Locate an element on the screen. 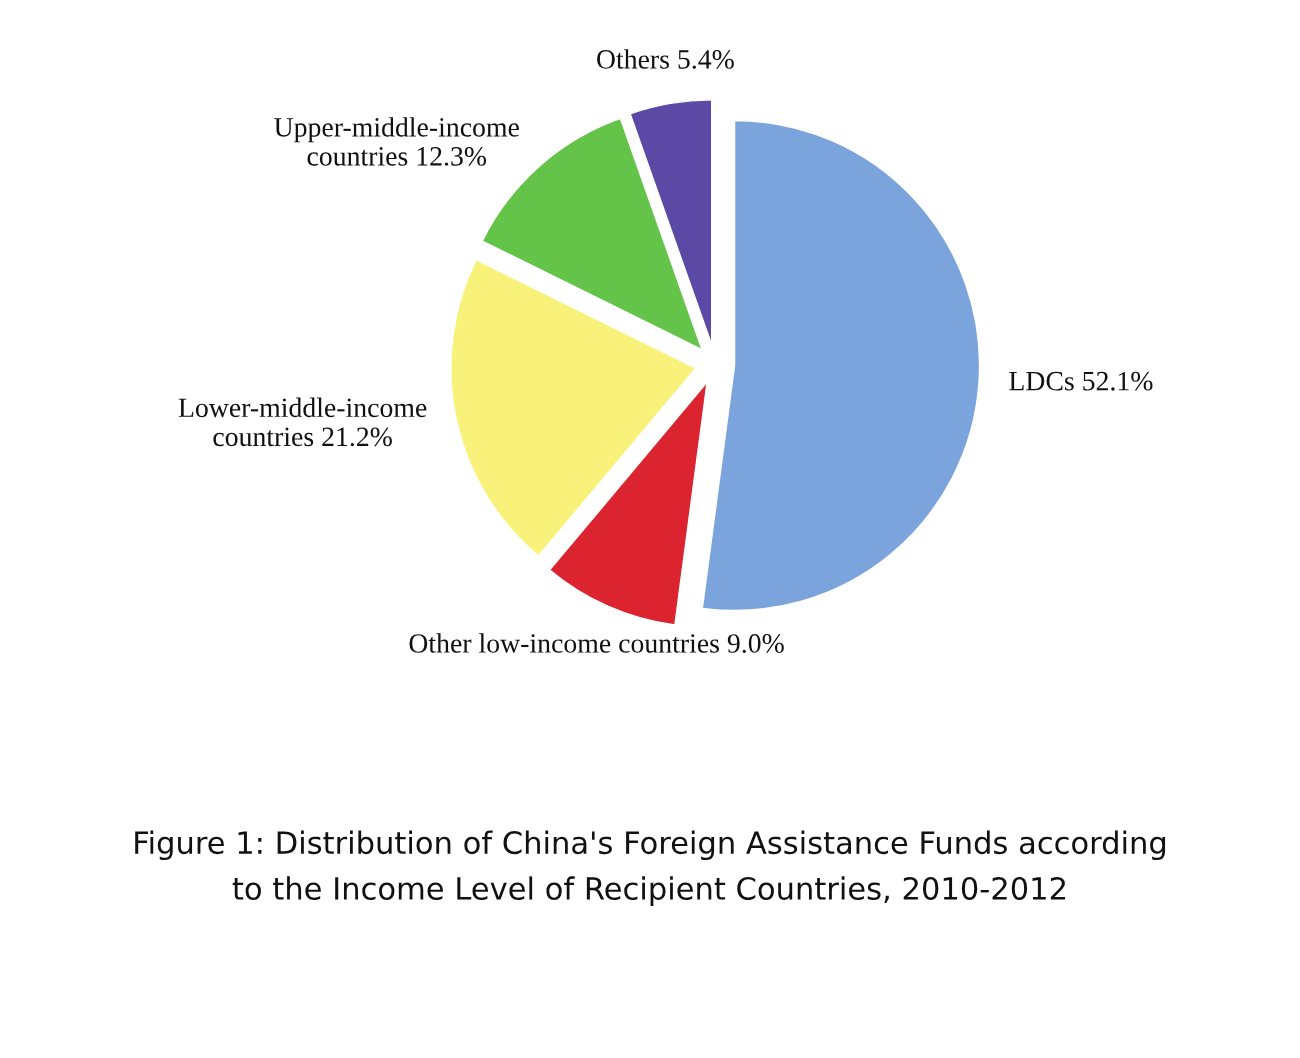 This screenshot has height=1058, width=1300. slice-label: Others 5.4% is located at coordinates (665, 59).